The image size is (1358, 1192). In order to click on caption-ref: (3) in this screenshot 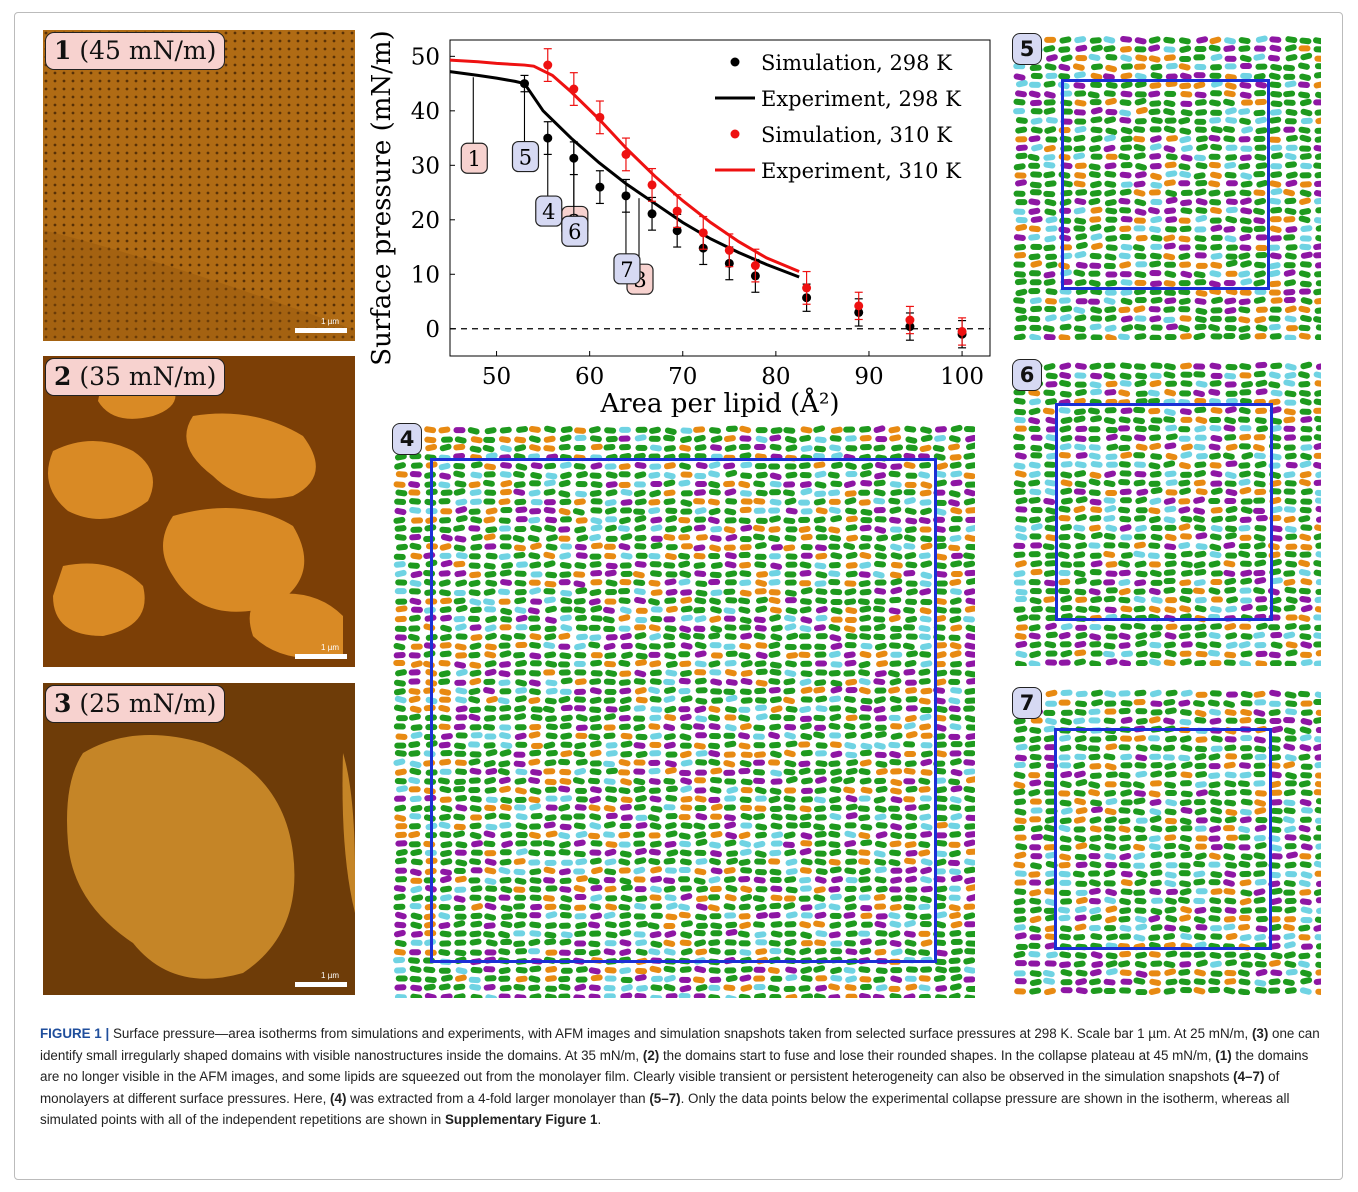, I will do `click(1260, 1033)`.